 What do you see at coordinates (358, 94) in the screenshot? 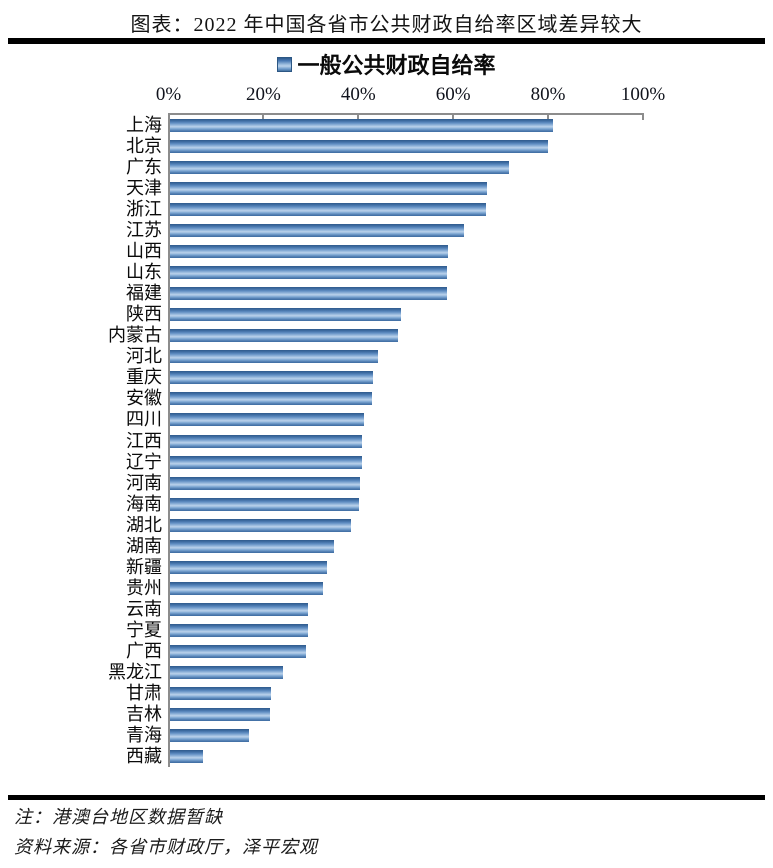
I see `axis-tick-label: 40%` at bounding box center [358, 94].